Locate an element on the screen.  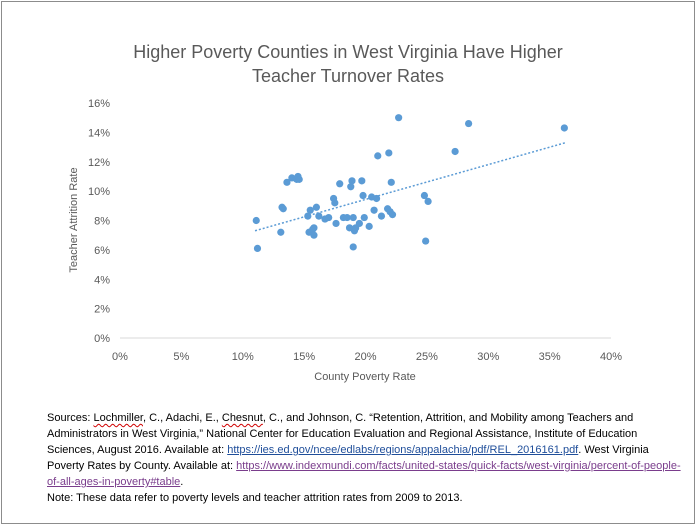
trendline is located at coordinates (410, 186).